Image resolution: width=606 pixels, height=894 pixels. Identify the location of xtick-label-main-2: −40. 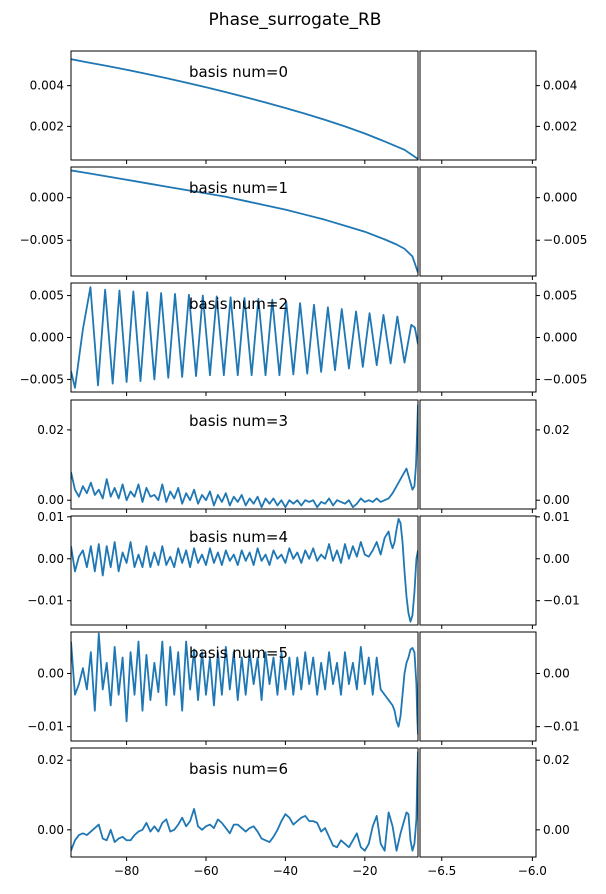
(285, 871).